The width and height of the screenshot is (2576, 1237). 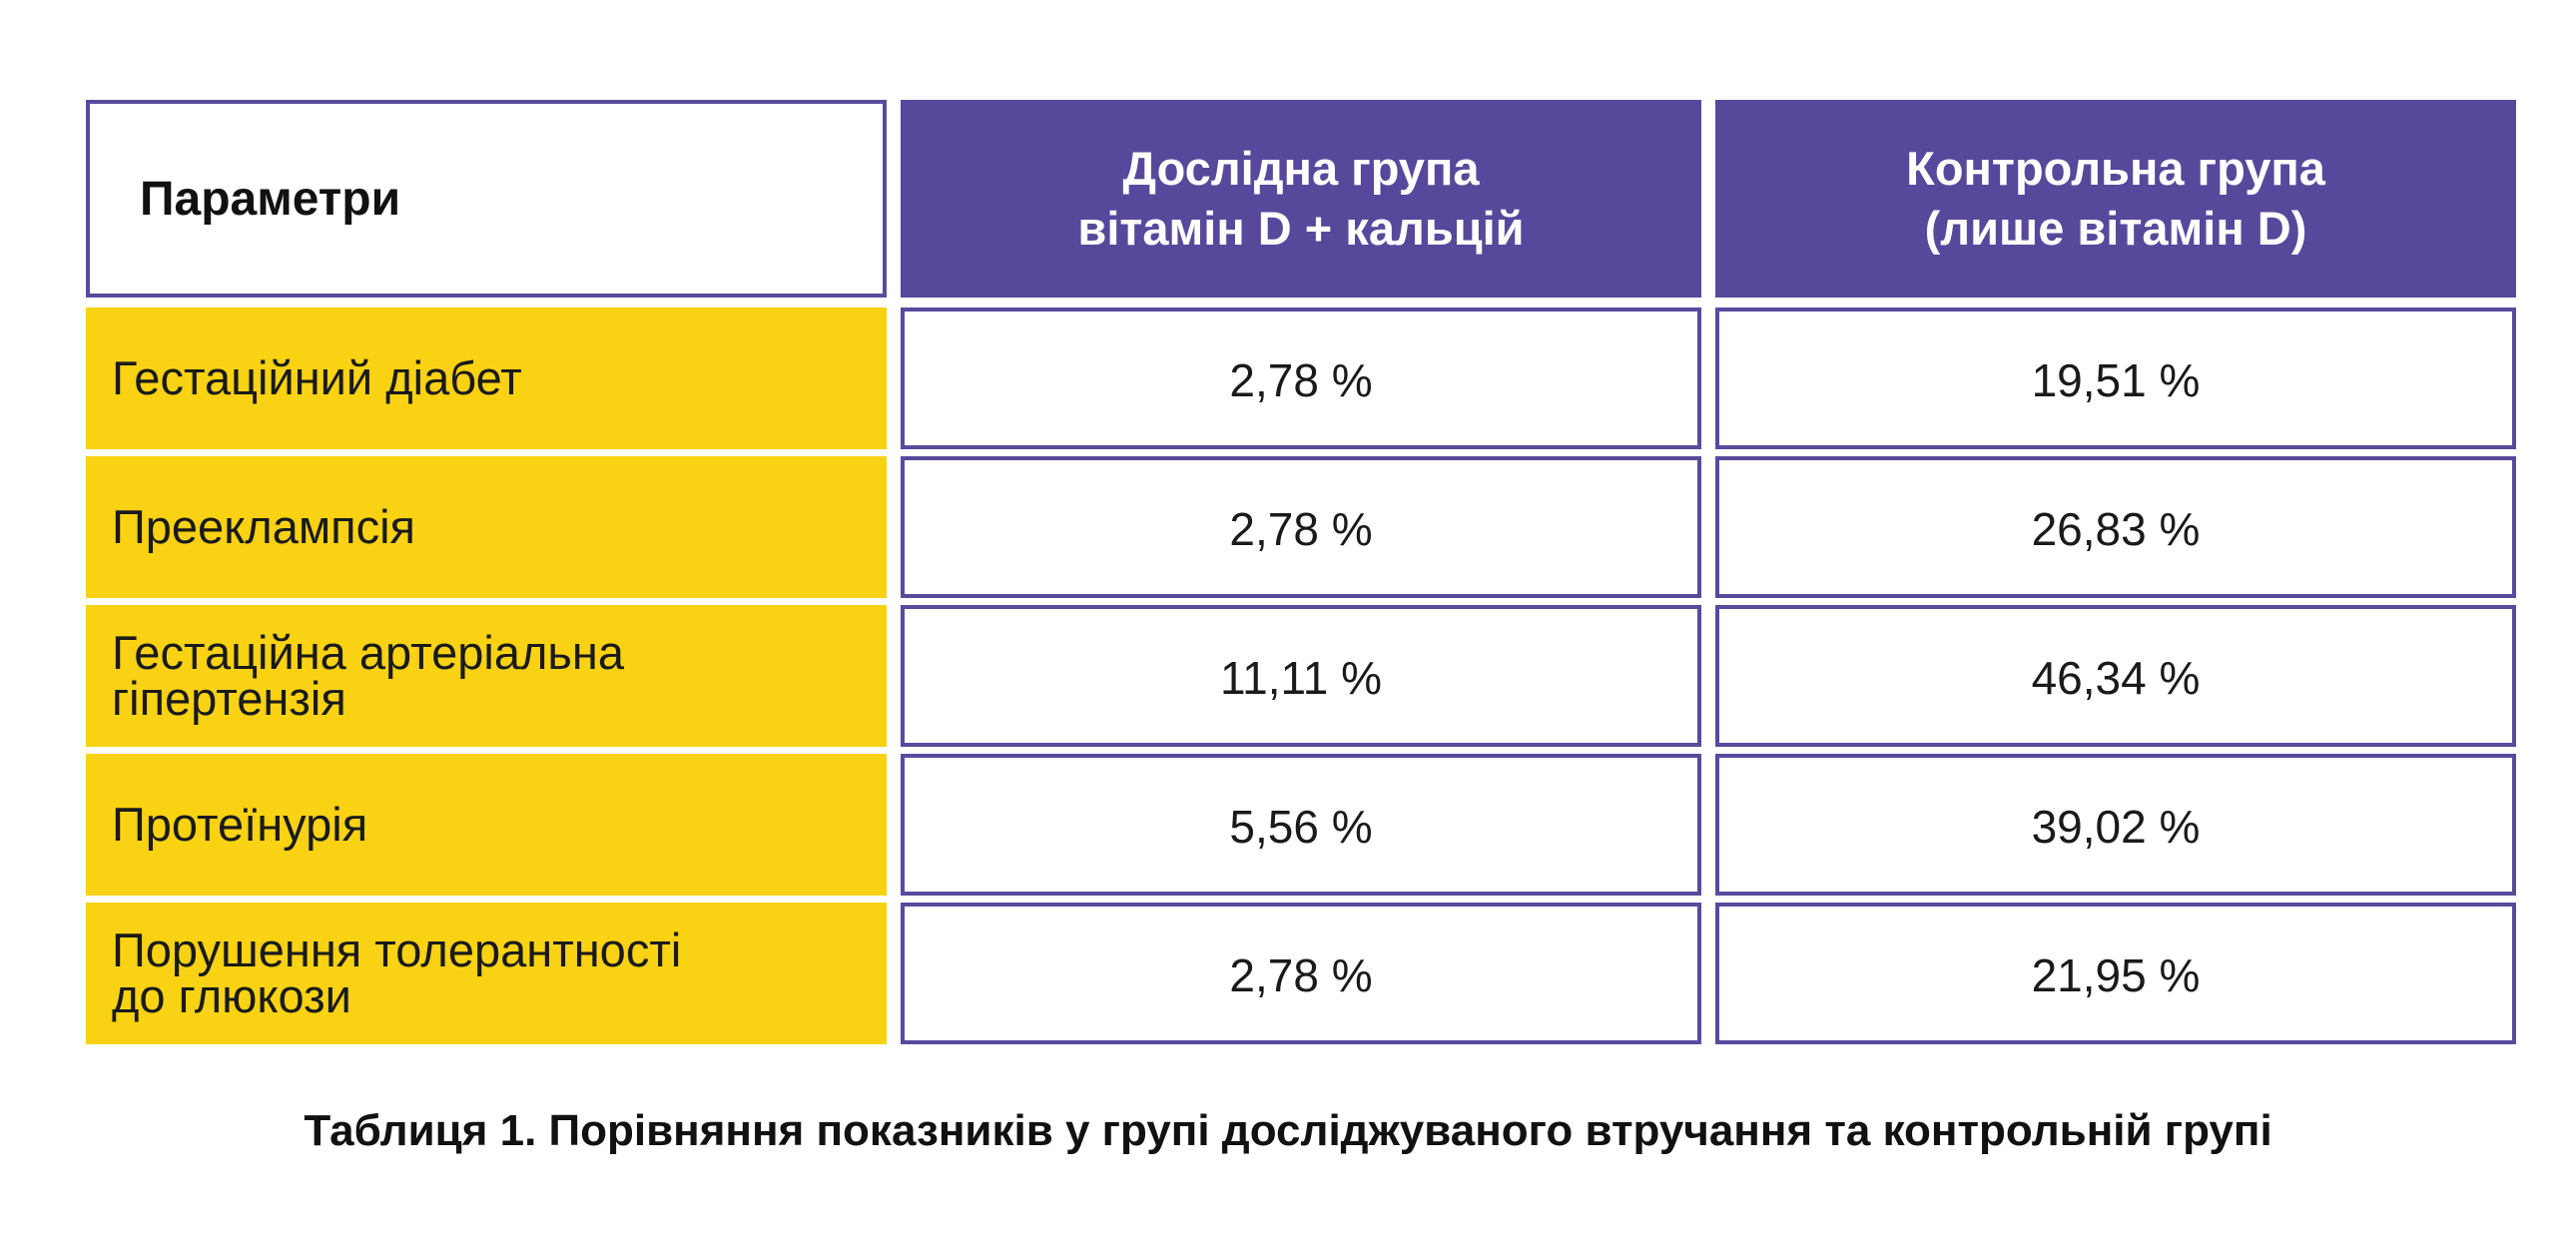 I want to click on control-value-proteinuria: 39,02 %, so click(x=2115, y=825).